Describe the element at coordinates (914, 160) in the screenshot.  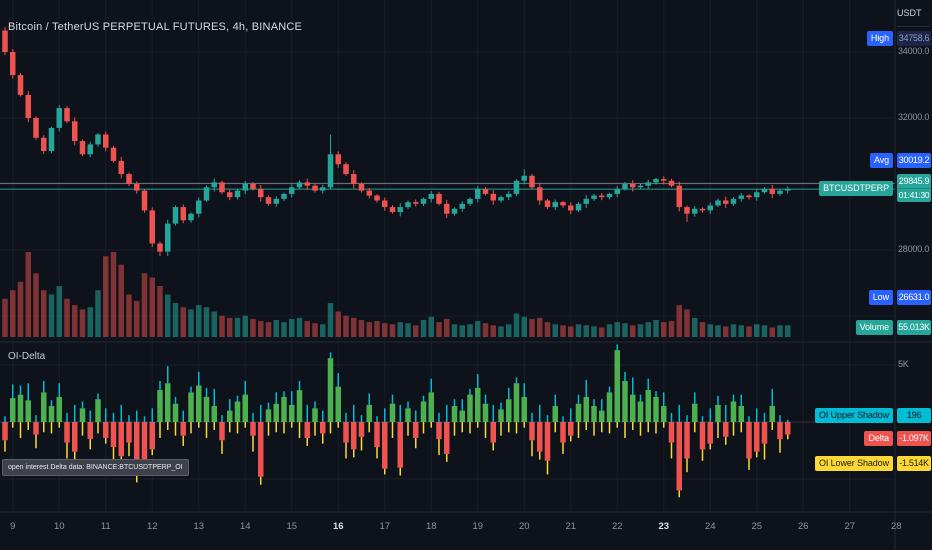
I see `avg-value: 30019.2` at that location.